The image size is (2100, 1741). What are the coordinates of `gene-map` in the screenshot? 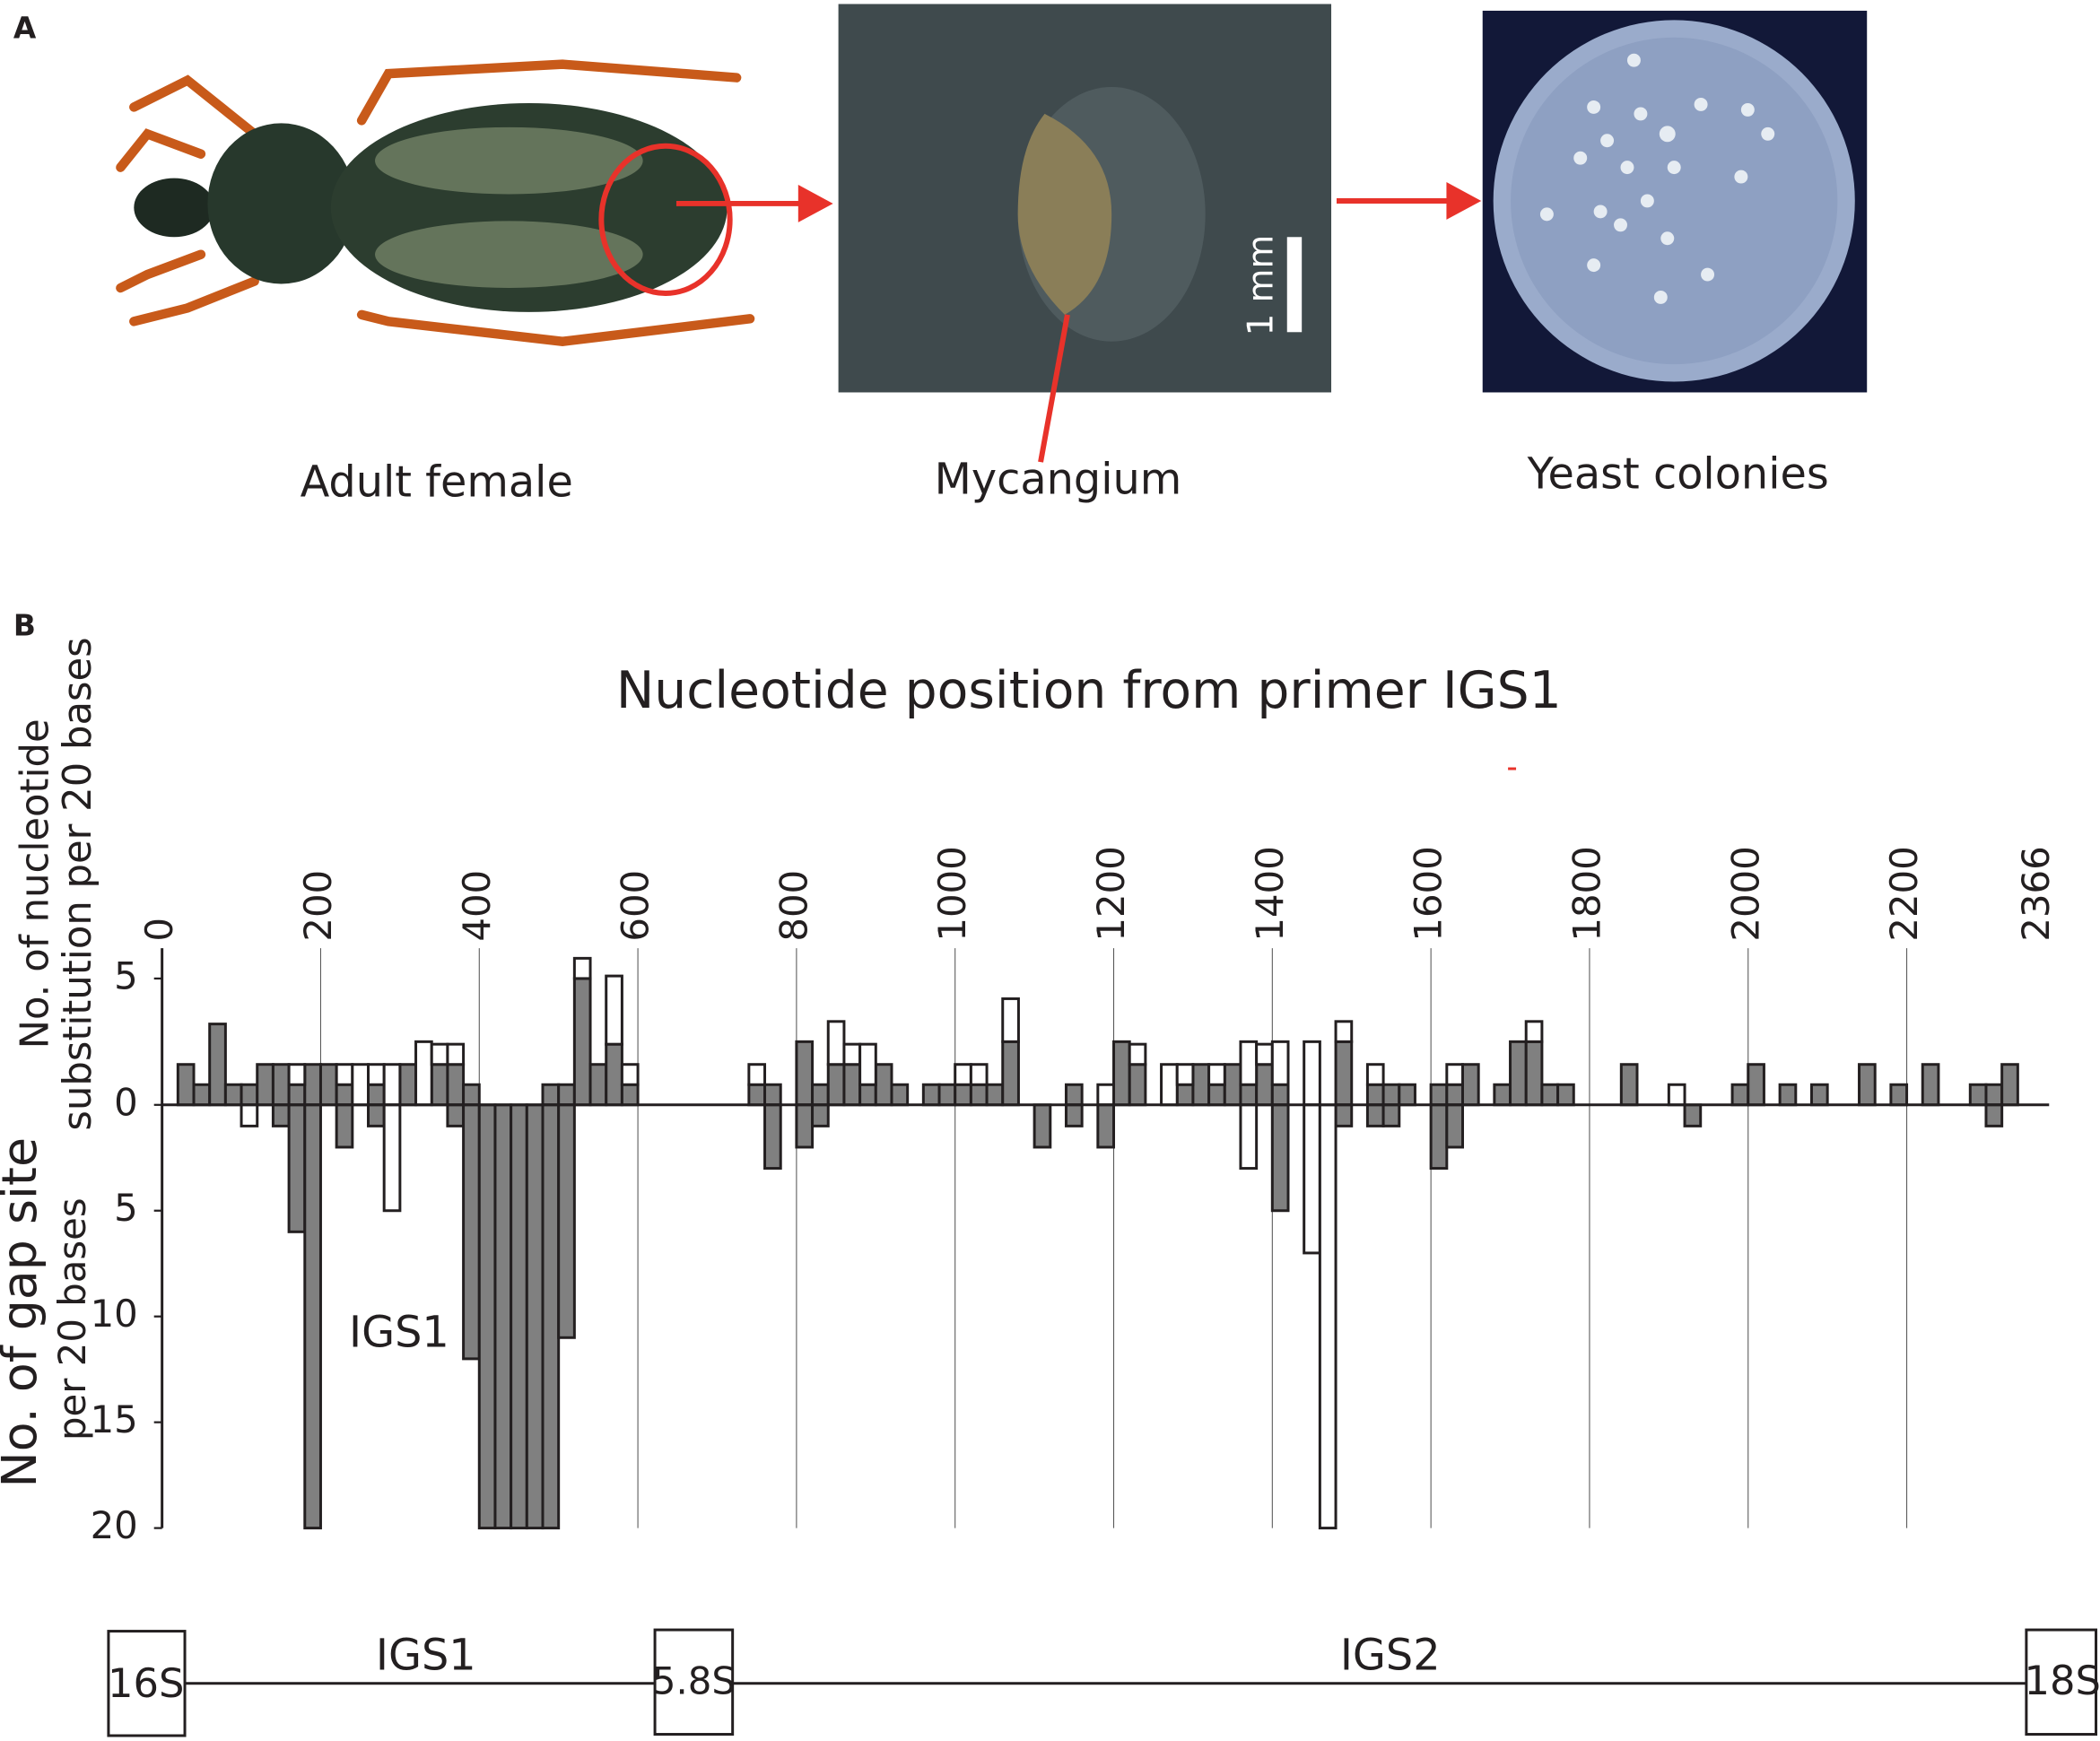 It's located at (1103, 1682).